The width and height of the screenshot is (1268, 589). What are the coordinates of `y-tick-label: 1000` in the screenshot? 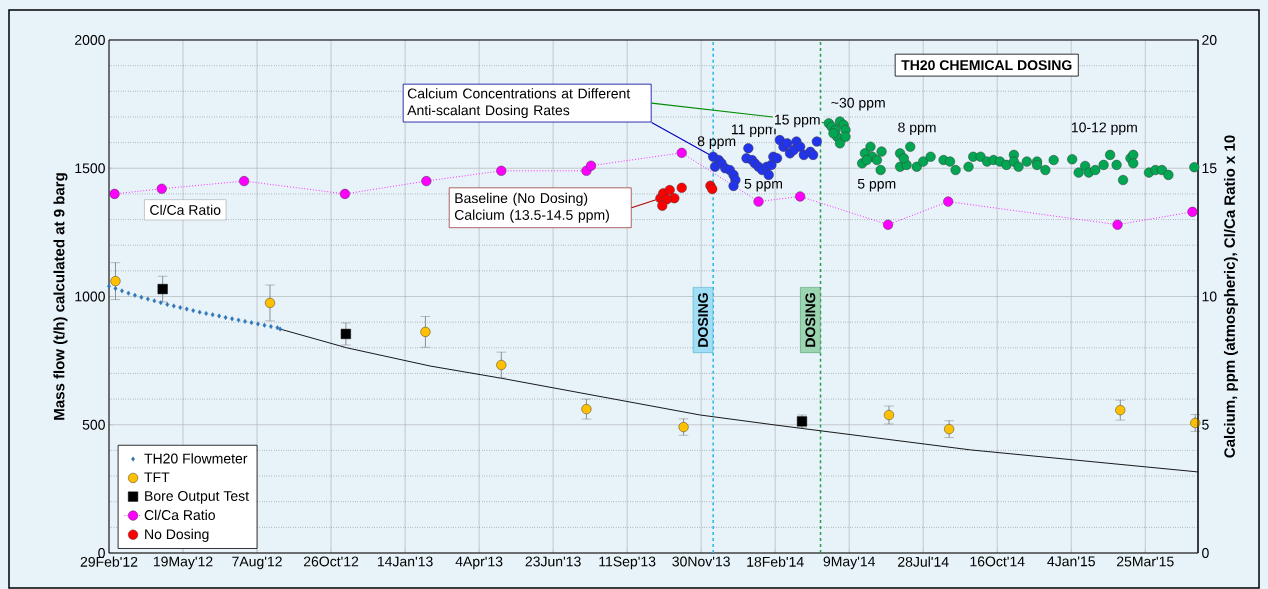 It's located at (90, 296).